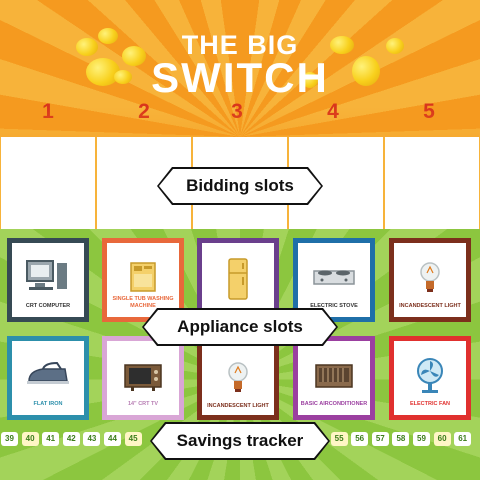  What do you see at coordinates (30, 439) in the screenshot?
I see `savings-tick: 40` at bounding box center [30, 439].